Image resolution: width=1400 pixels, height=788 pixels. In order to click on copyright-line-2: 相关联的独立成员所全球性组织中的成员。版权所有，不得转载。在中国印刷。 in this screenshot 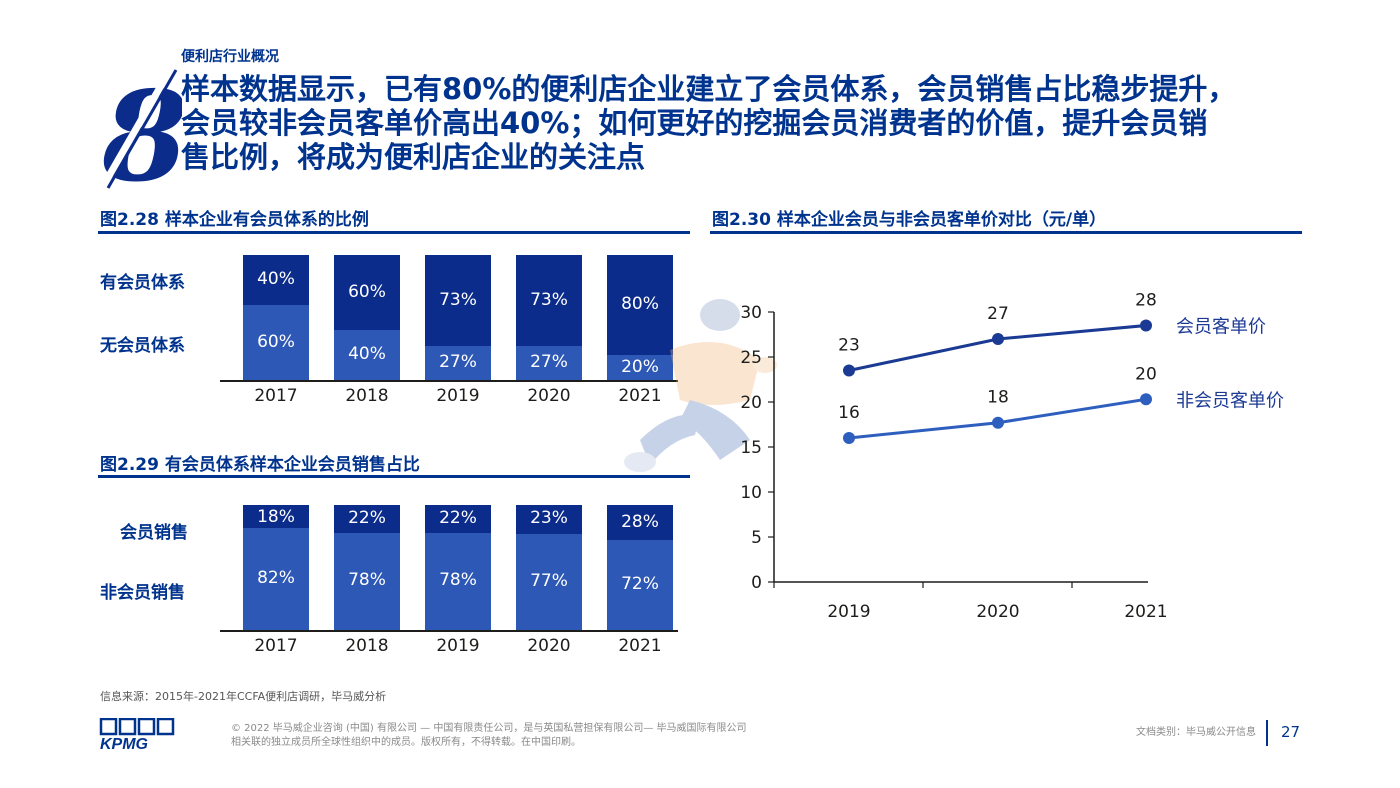, I will do `click(406, 742)`.